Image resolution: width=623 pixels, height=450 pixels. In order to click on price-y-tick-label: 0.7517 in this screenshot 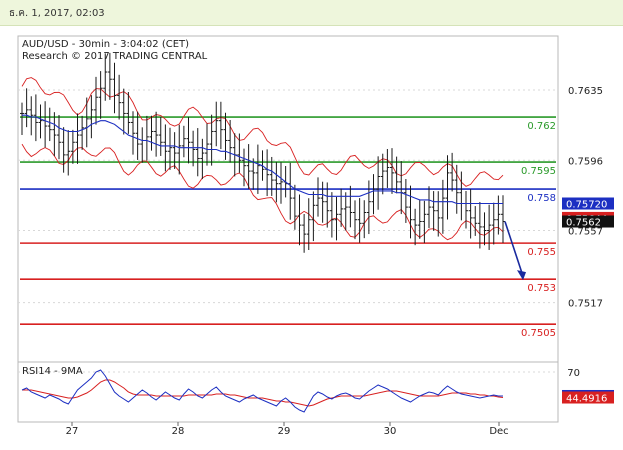, I will do `click(585, 304)`.